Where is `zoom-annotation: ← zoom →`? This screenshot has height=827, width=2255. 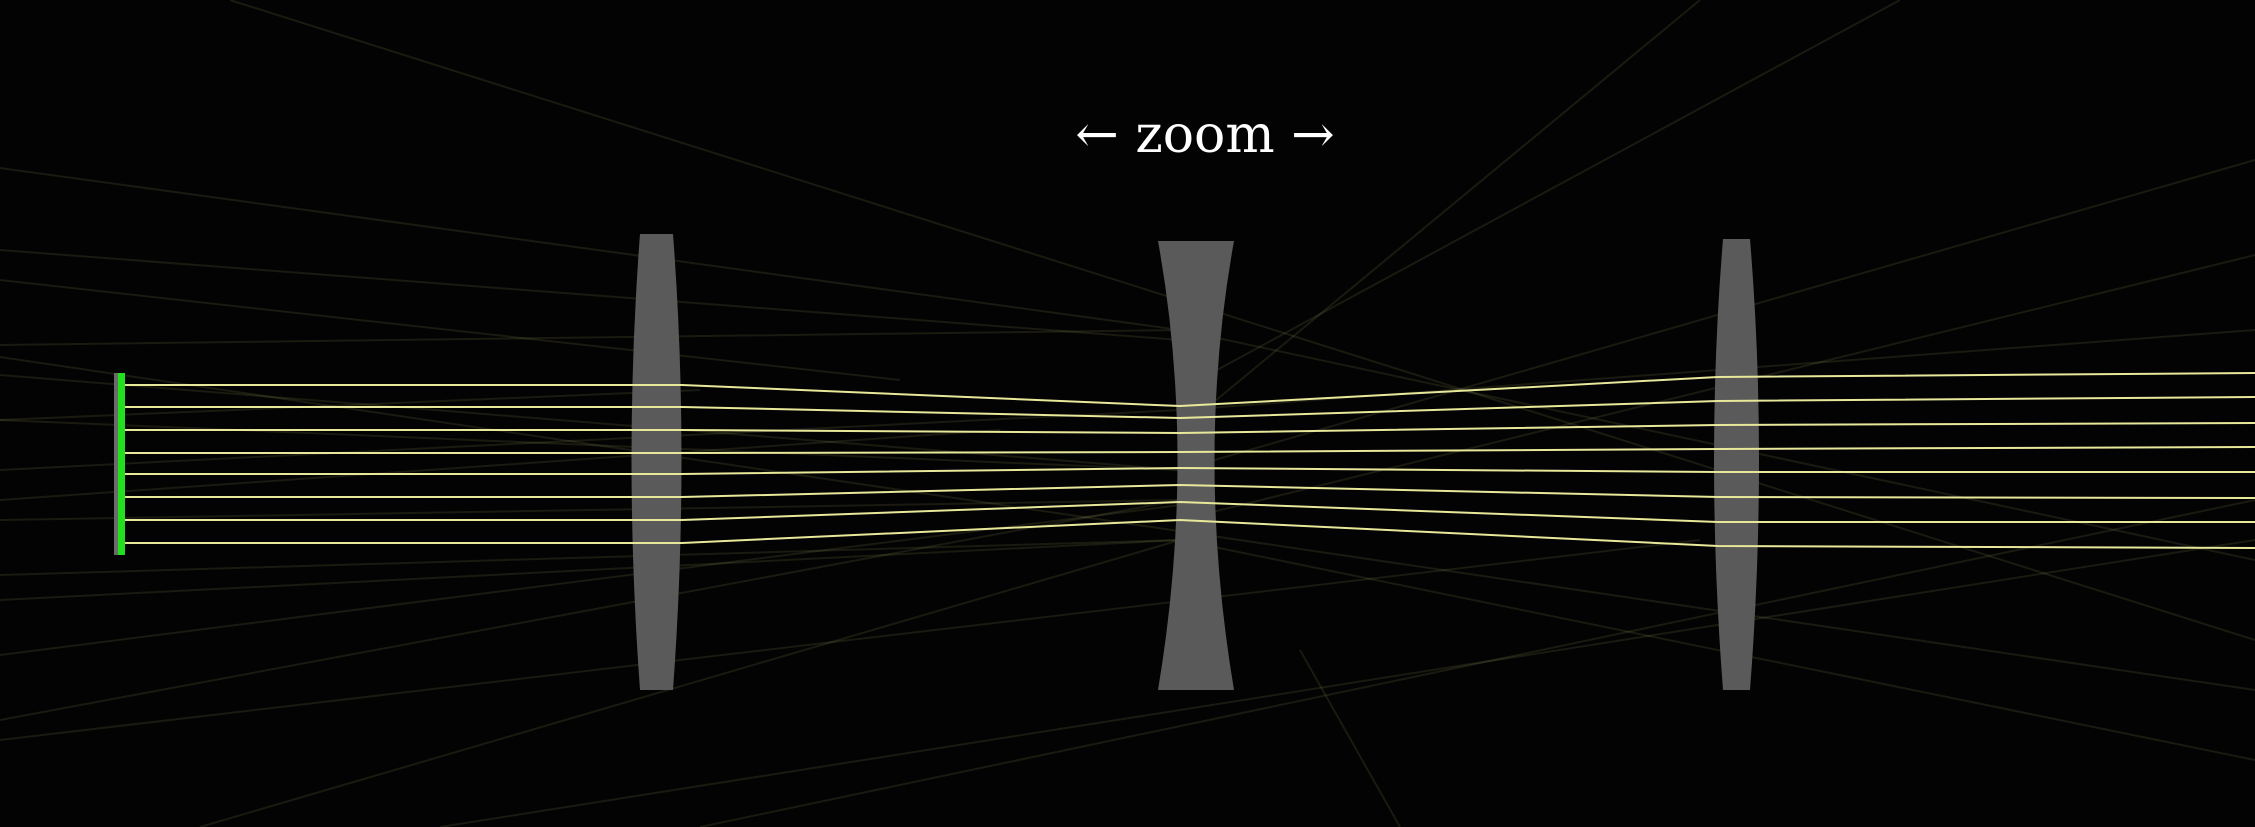 zoom-annotation: ← zoom → is located at coordinates (1205, 135).